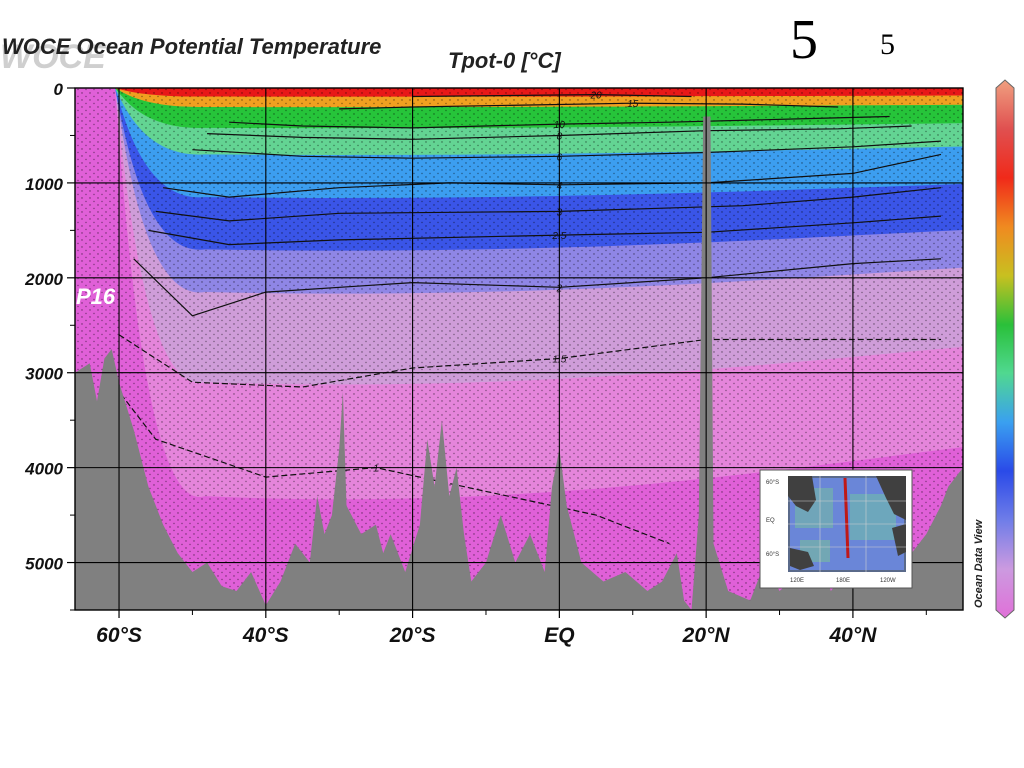 This screenshot has height=768, width=1024. Describe the element at coordinates (265, 635) in the screenshot. I see `x-tick-label: 40°S` at that location.